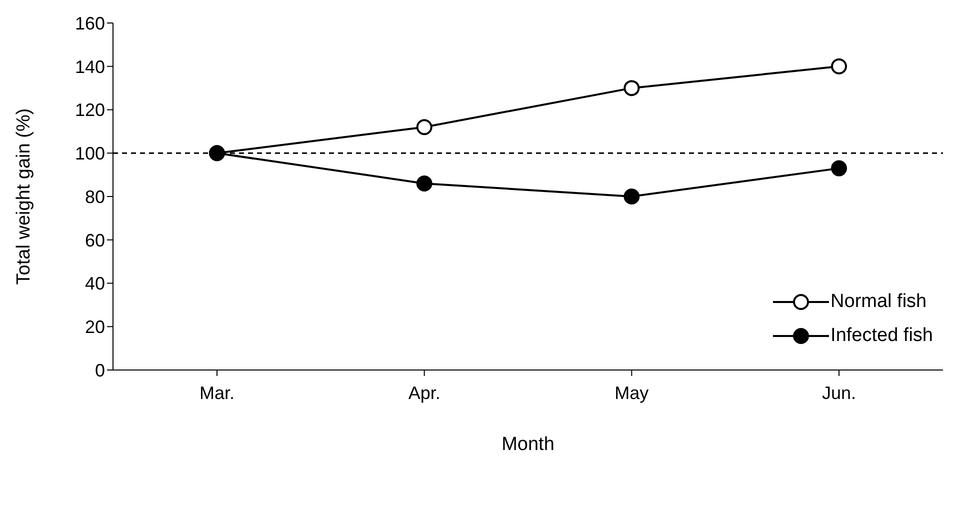 The image size is (962, 531). What do you see at coordinates (881, 336) in the screenshot?
I see `legend-label: Infected fish` at bounding box center [881, 336].